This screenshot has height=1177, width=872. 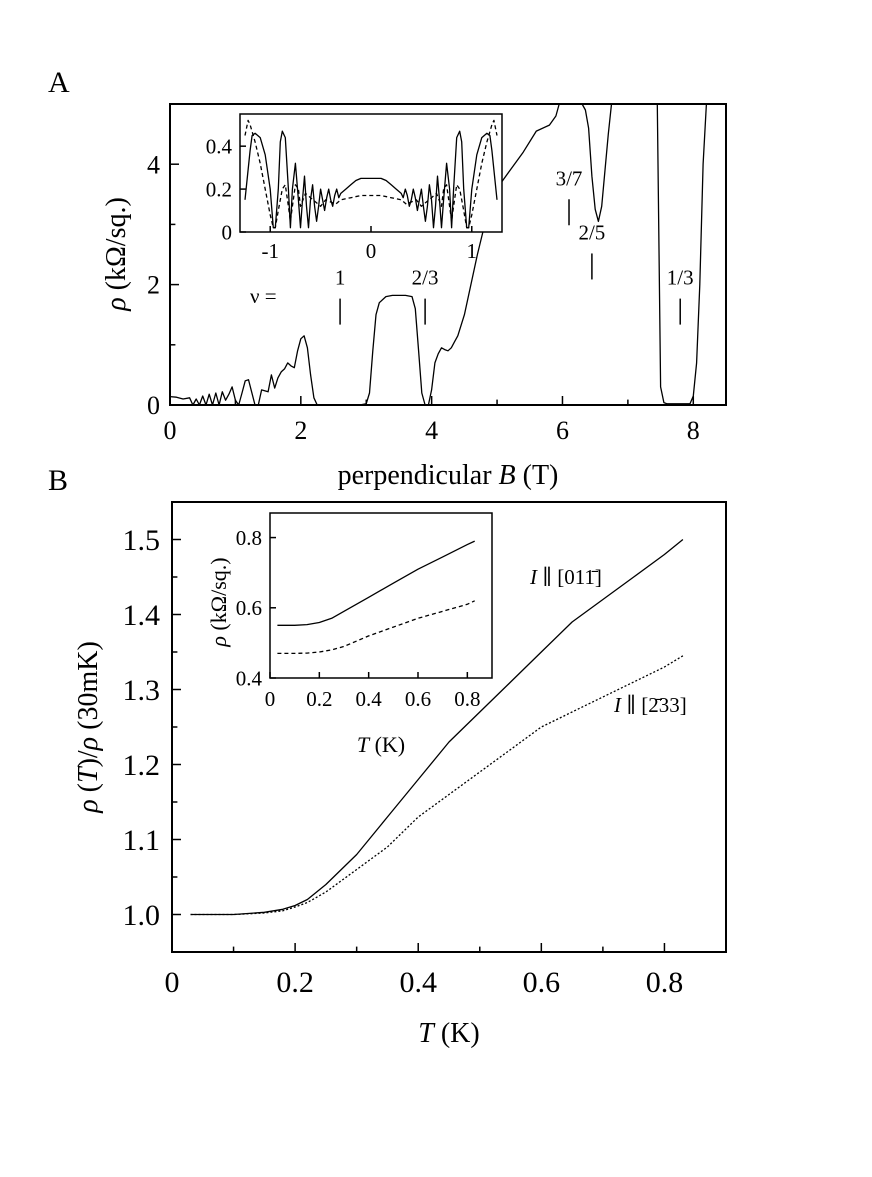 I want to click on legend-label-01-1: I ∥ [011̄], so click(x=565, y=577).